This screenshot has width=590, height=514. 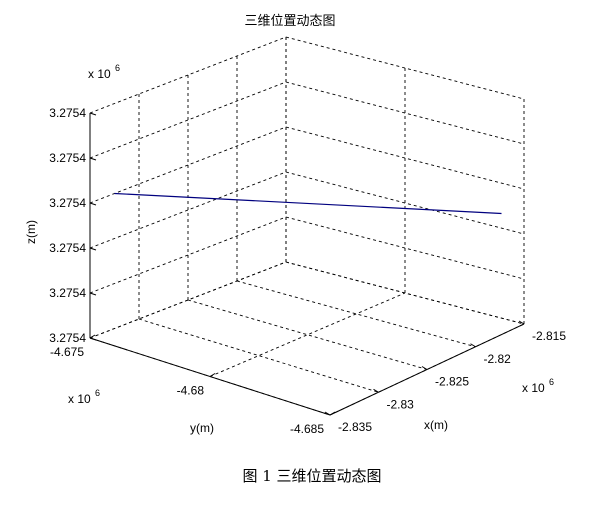 I want to click on y-axis-label: y(m), so click(x=202, y=428).